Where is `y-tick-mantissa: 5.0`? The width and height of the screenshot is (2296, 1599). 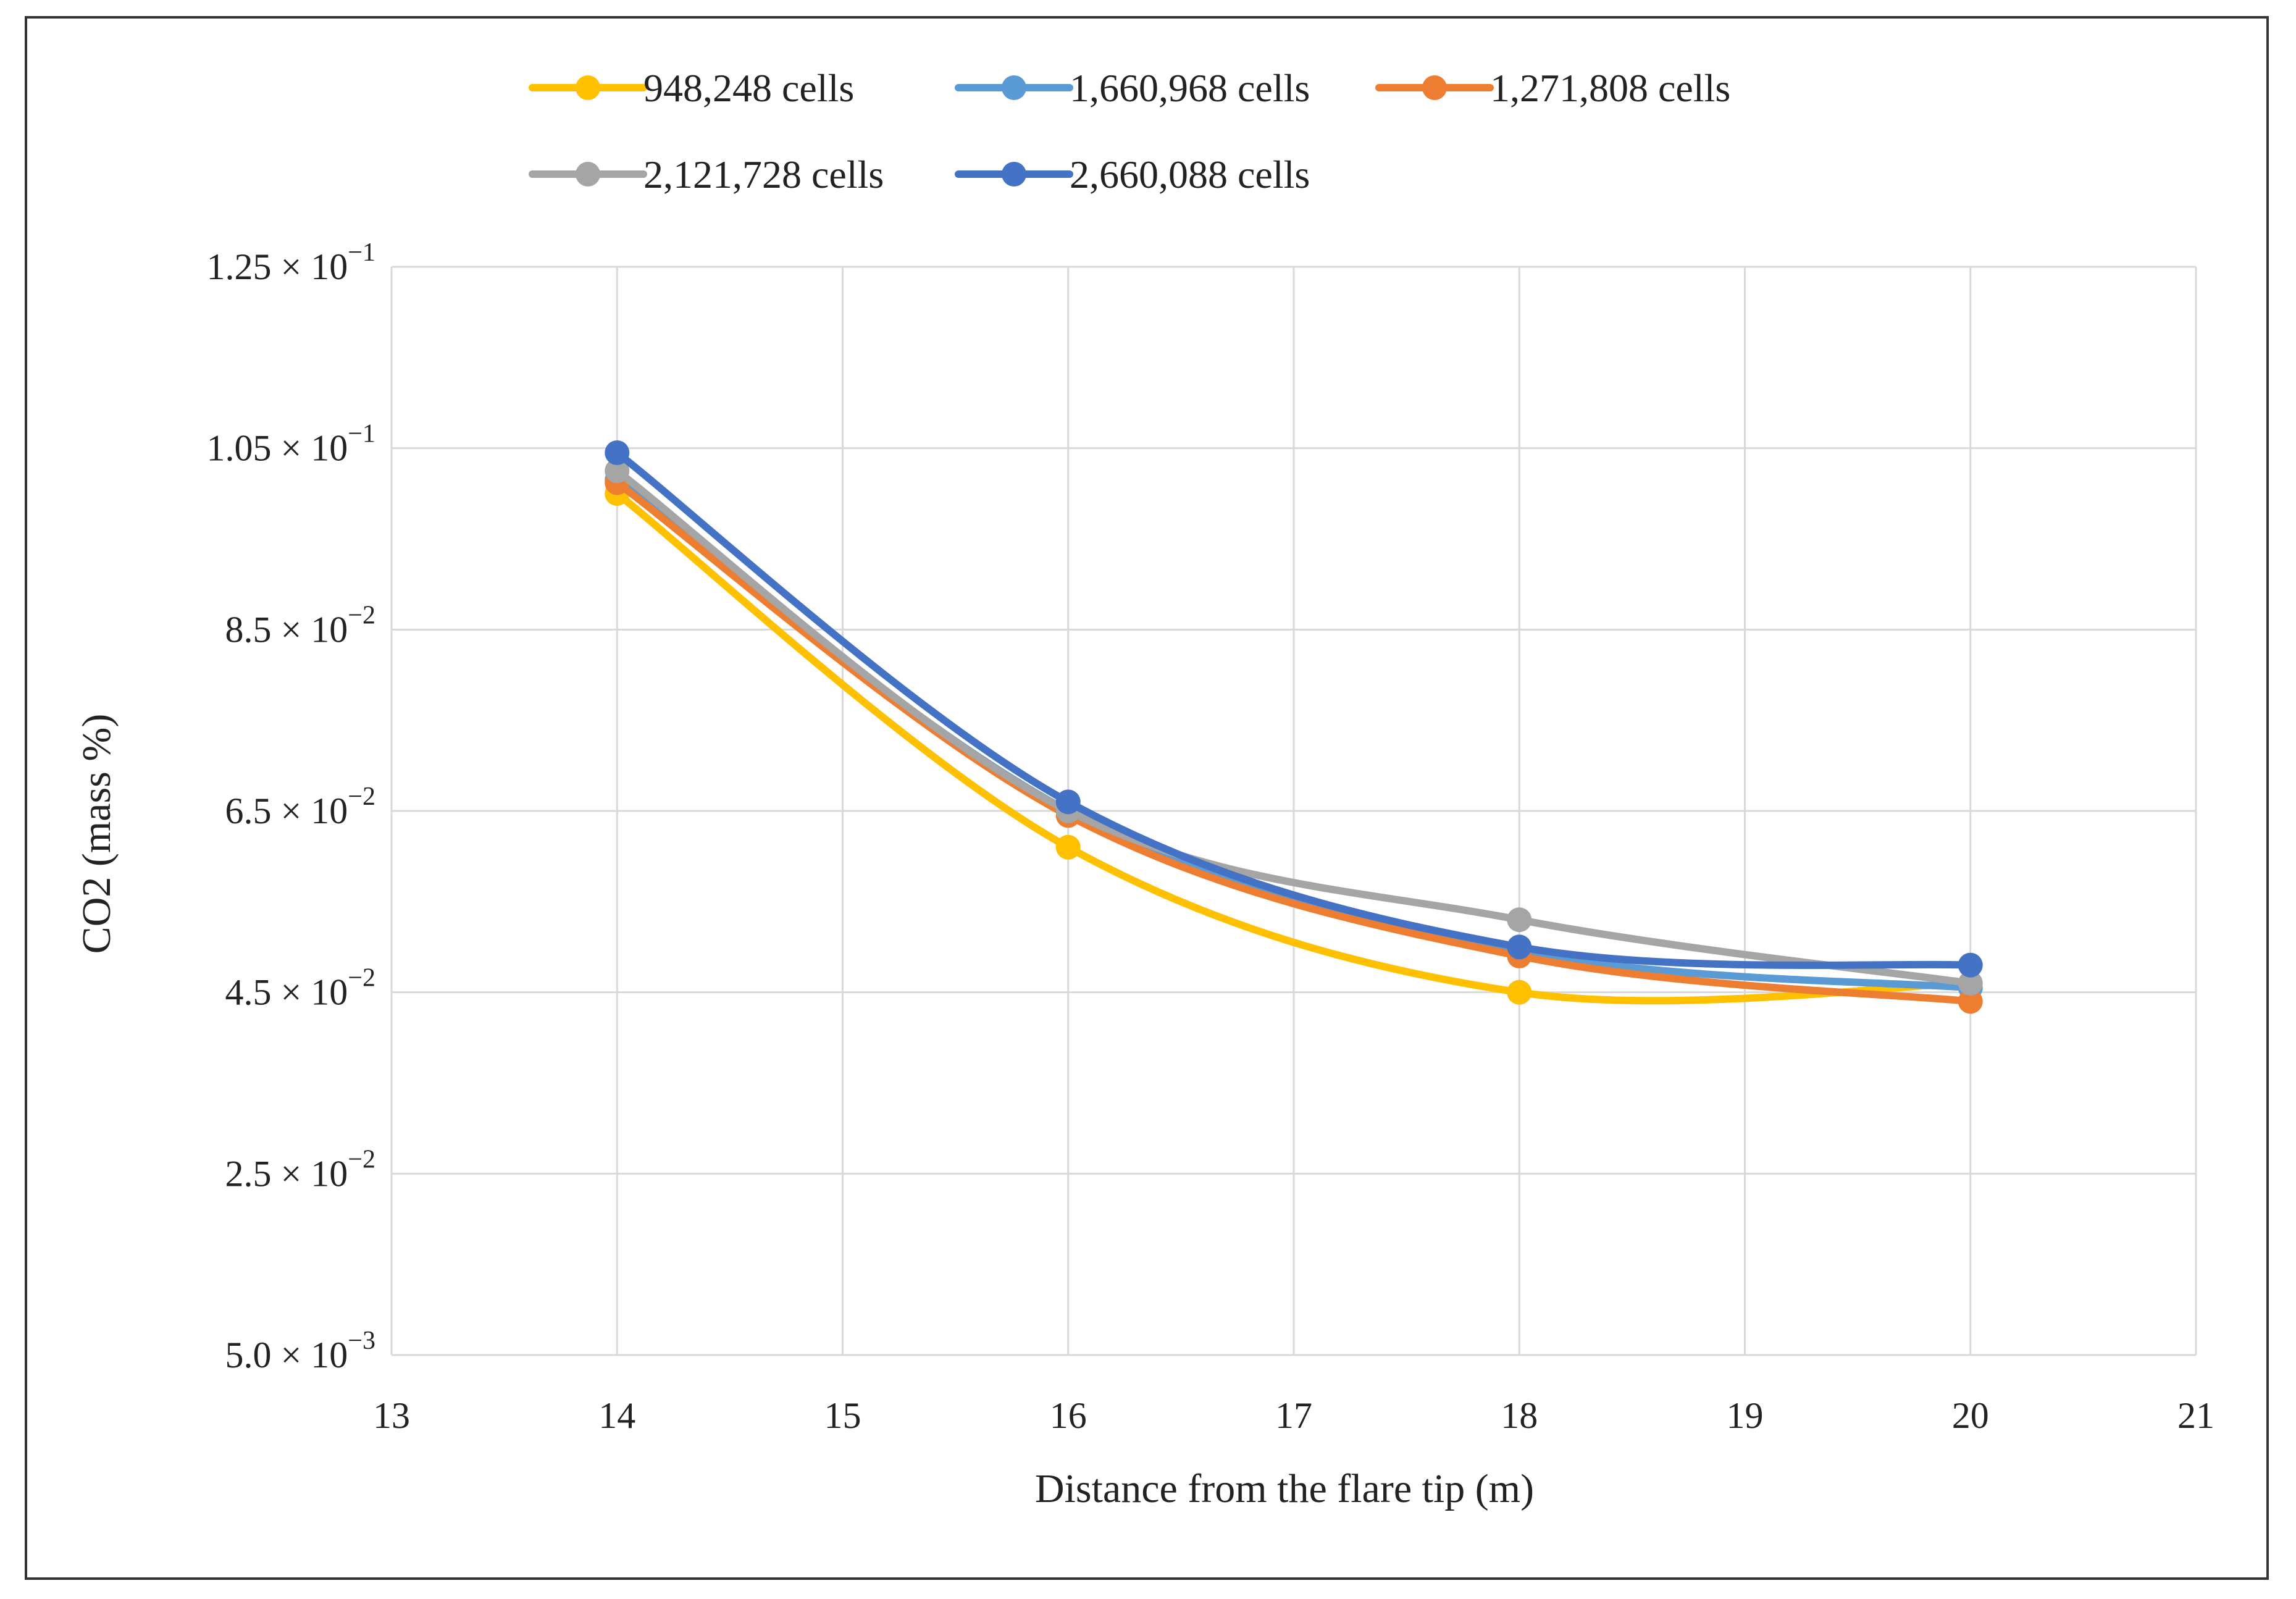
y-tick-mantissa: 5.0 is located at coordinates (248, 1355).